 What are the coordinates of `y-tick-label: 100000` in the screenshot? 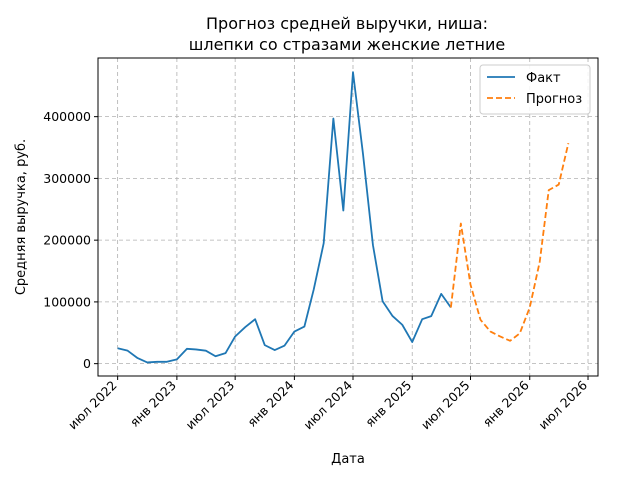 It's located at (67, 301).